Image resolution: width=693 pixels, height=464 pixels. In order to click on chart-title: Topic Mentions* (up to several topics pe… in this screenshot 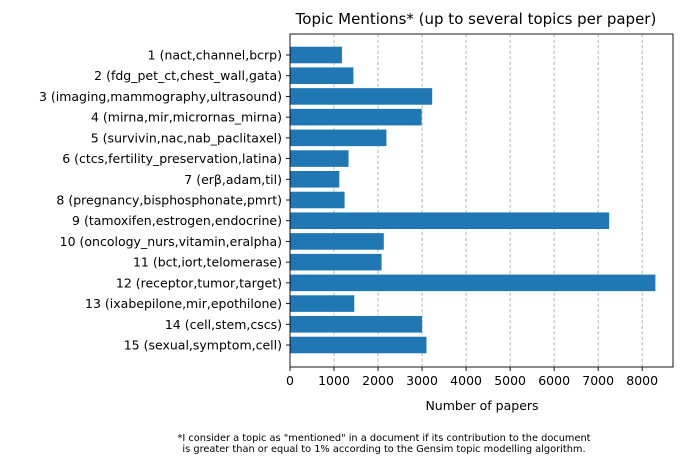, I will do `click(476, 19)`.